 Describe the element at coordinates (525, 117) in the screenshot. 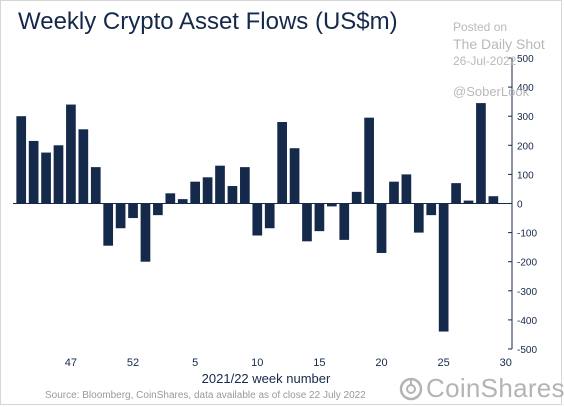

I see `y-tick-label: 300` at that location.